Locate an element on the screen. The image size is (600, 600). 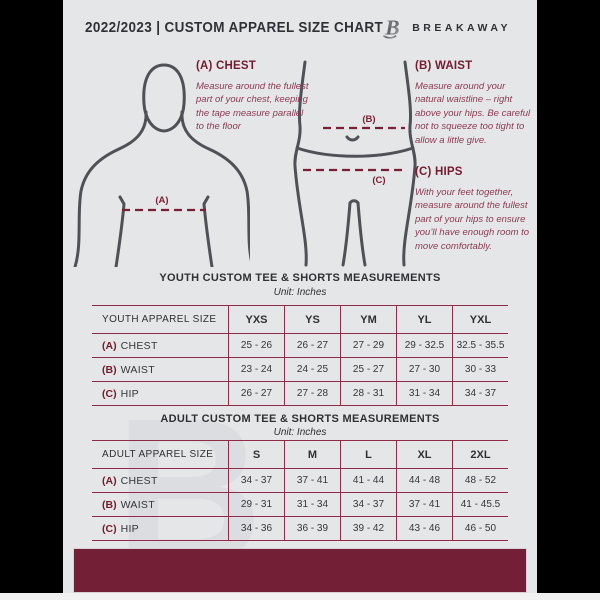
table-cell: 32.5 - 35.5 is located at coordinates (480, 346).